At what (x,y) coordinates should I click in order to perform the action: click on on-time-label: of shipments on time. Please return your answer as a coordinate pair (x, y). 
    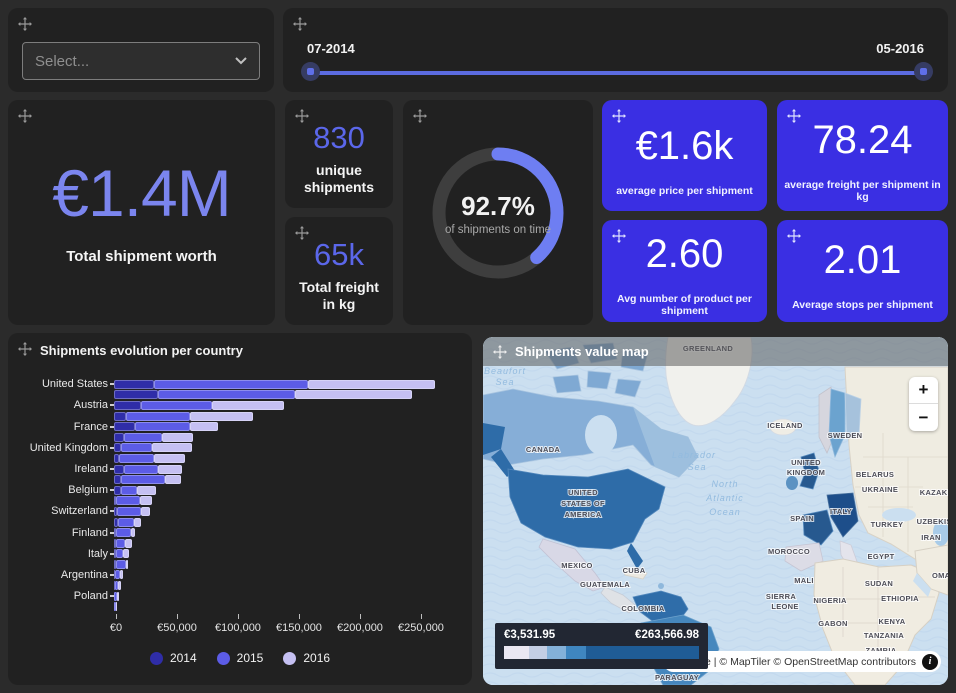
    Looking at the image, I should click on (498, 229).